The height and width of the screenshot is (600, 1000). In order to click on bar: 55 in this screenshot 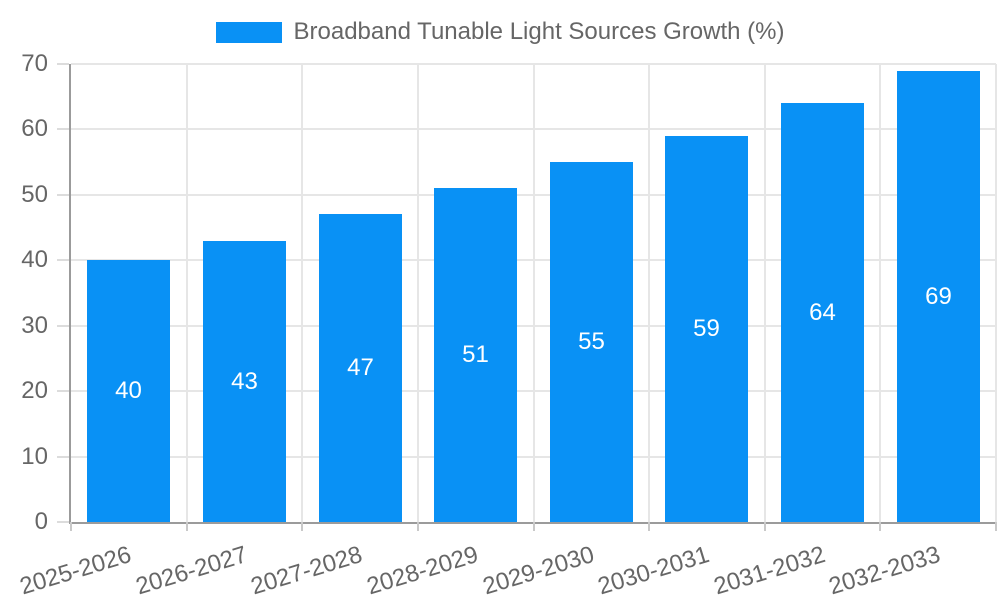, I will do `click(591, 342)`.